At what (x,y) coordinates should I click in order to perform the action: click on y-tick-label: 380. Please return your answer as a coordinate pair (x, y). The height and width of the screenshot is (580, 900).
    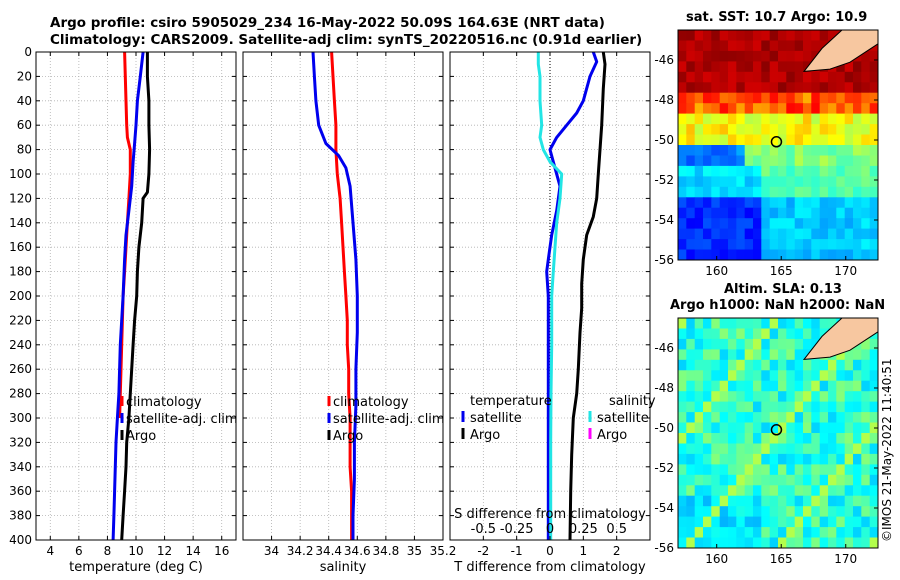
    Looking at the image, I should click on (20, 516).